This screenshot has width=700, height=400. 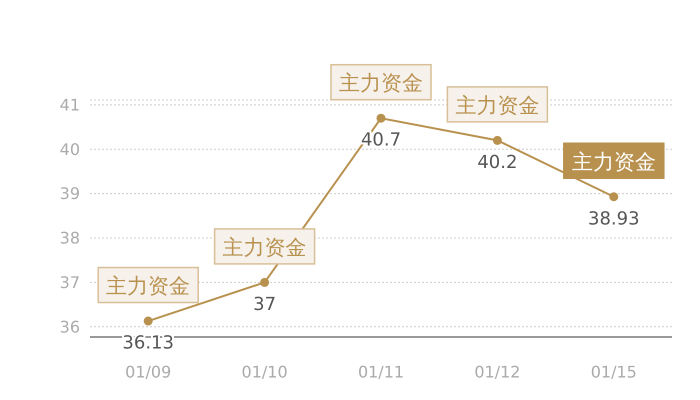 What do you see at coordinates (613, 372) in the screenshot?
I see `x-tick-label: 01/15` at bounding box center [613, 372].